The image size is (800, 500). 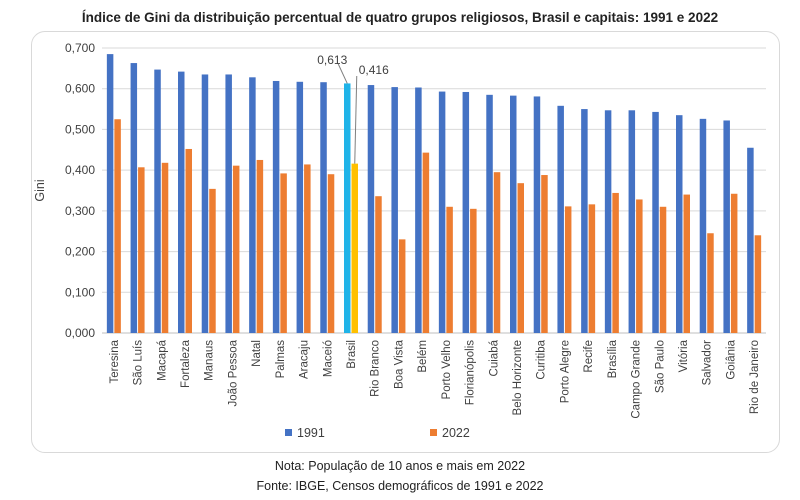 I want to click on x-tick-label: Aracaju, so click(x=305, y=359).